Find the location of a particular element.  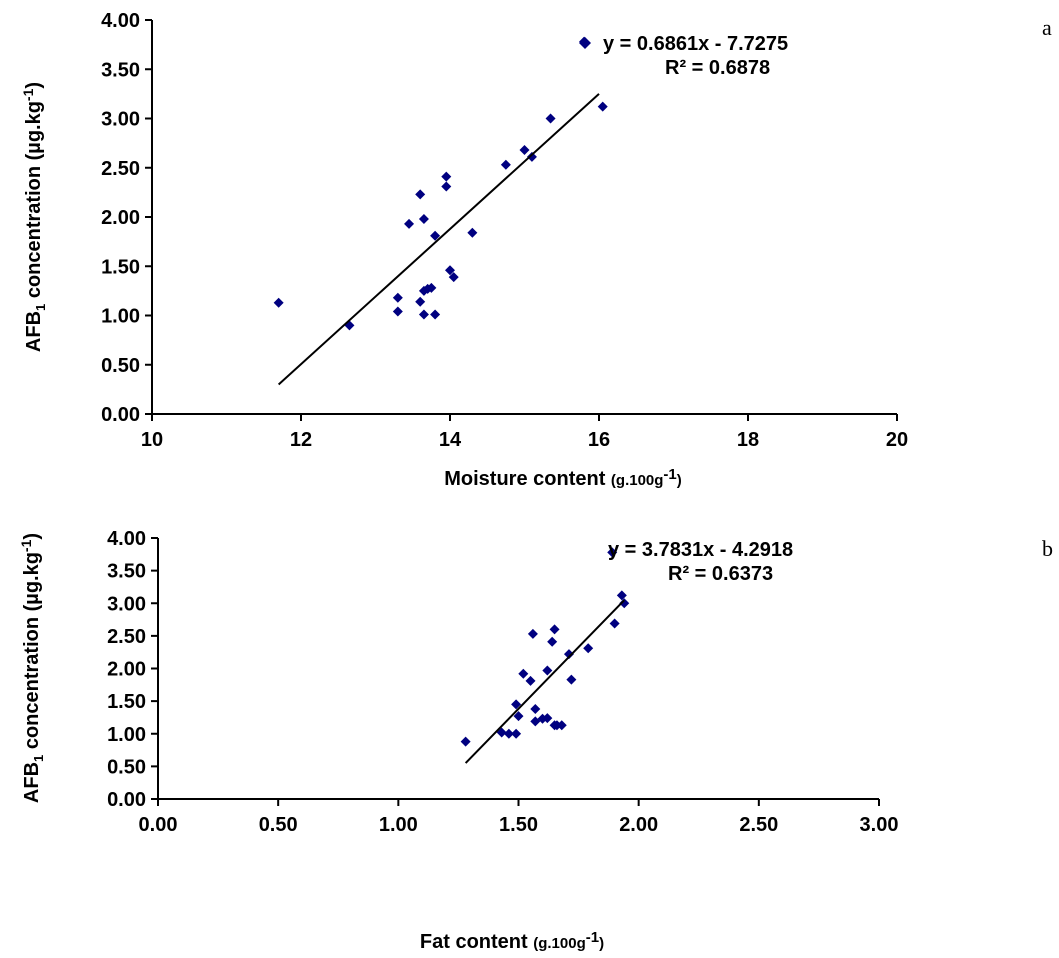

x-axis-label: Fat content (g.100g-1) is located at coordinates (512, 941).